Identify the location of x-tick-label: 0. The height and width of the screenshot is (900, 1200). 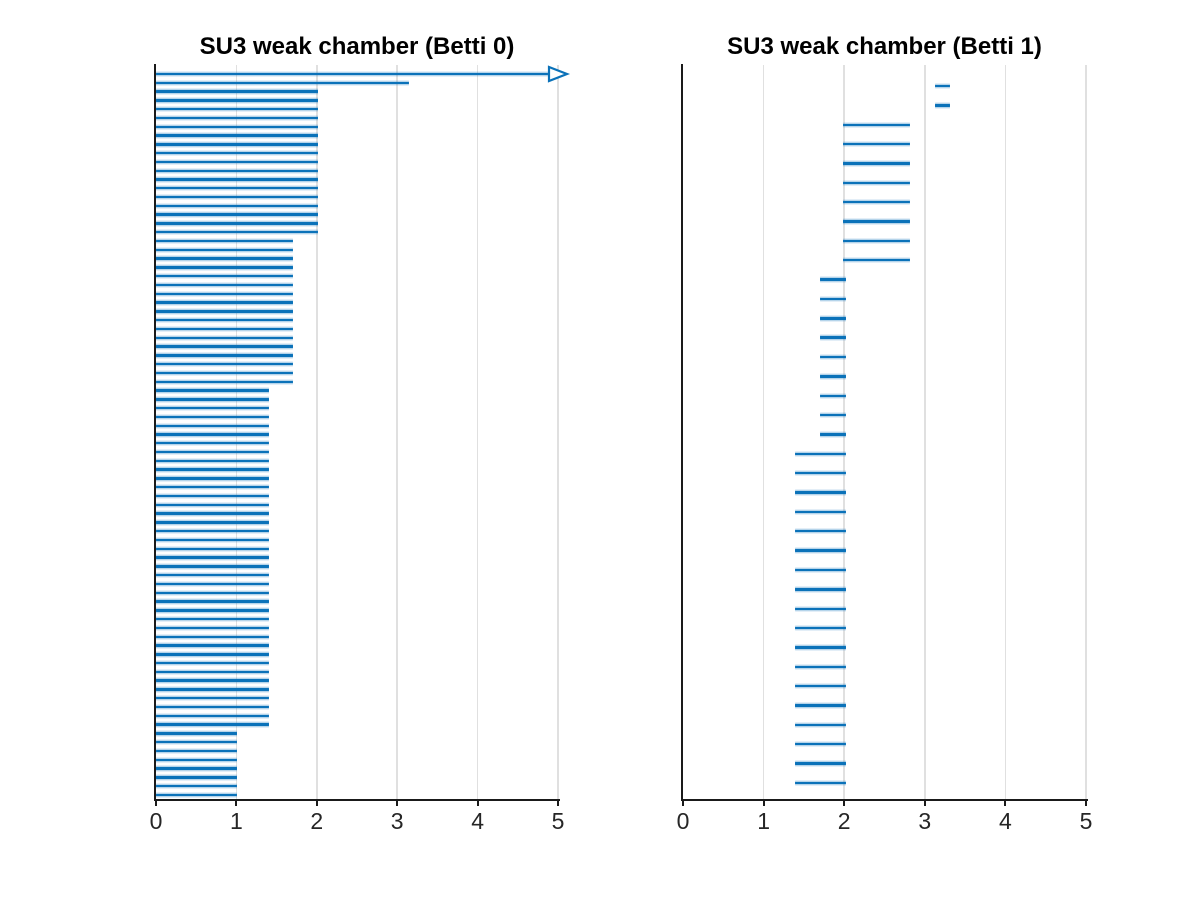
(683, 821).